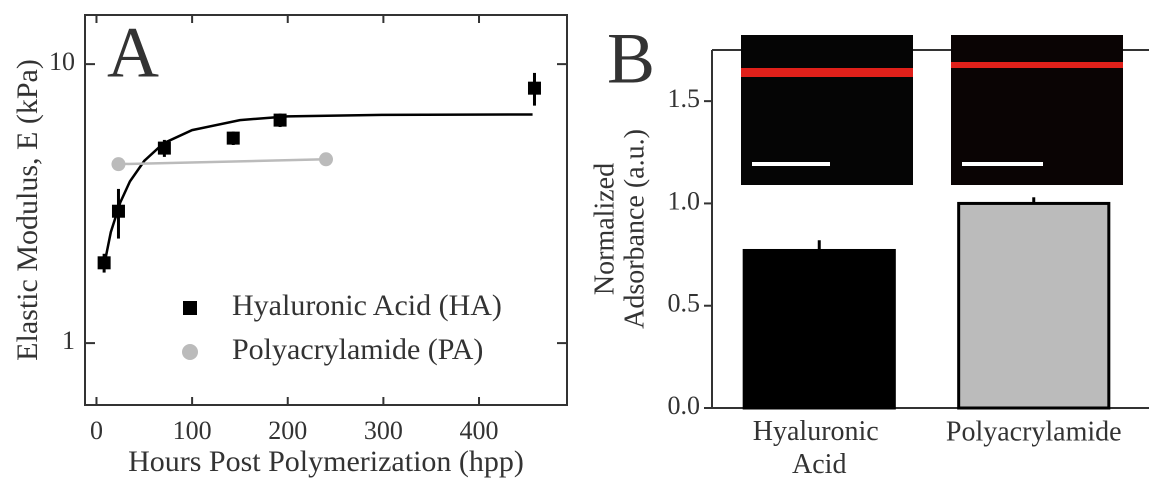 The height and width of the screenshot is (480, 1149). What do you see at coordinates (383, 430) in the screenshot?
I see `x-tick-label: 300` at bounding box center [383, 430].